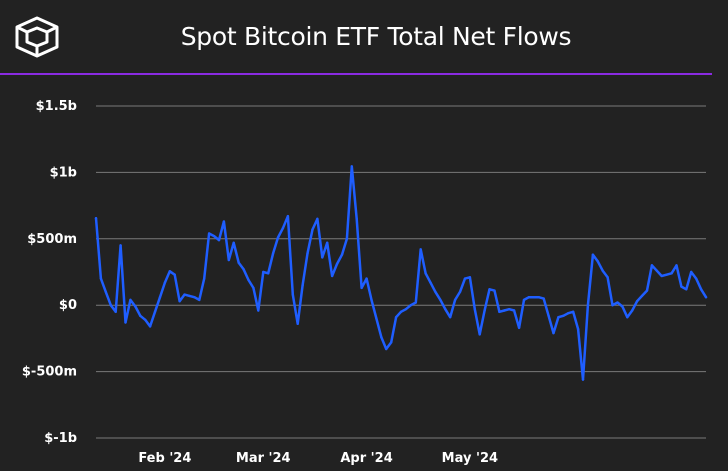 The image size is (728, 471). What do you see at coordinates (52, 239) in the screenshot?
I see `y-tick-label: $500m` at bounding box center [52, 239].